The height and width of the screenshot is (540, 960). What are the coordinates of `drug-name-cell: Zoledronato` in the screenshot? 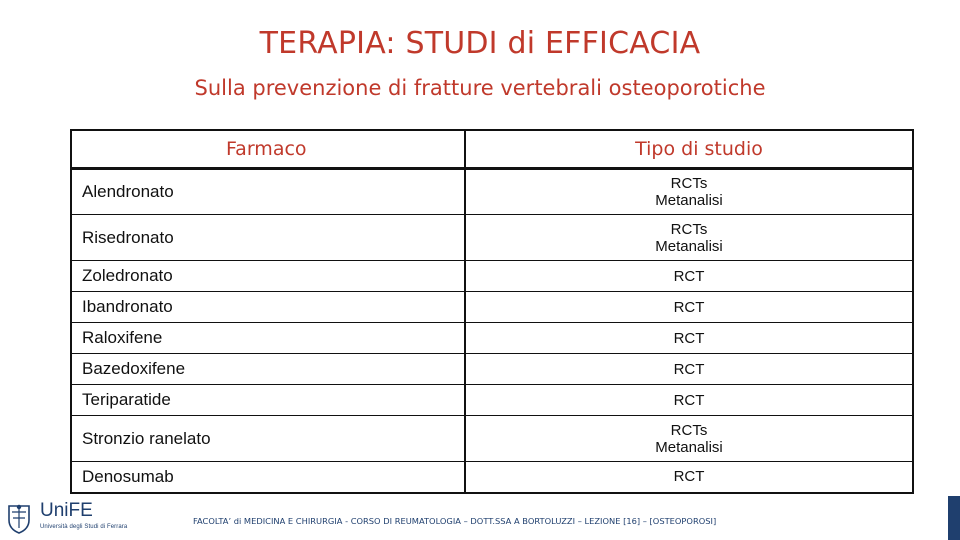 It's located at (268, 276).